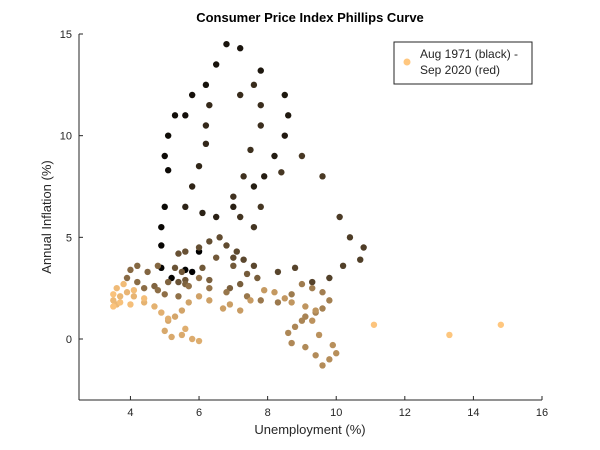  What do you see at coordinates (69, 340) in the screenshot?
I see `y-tick-label: 0` at bounding box center [69, 340].